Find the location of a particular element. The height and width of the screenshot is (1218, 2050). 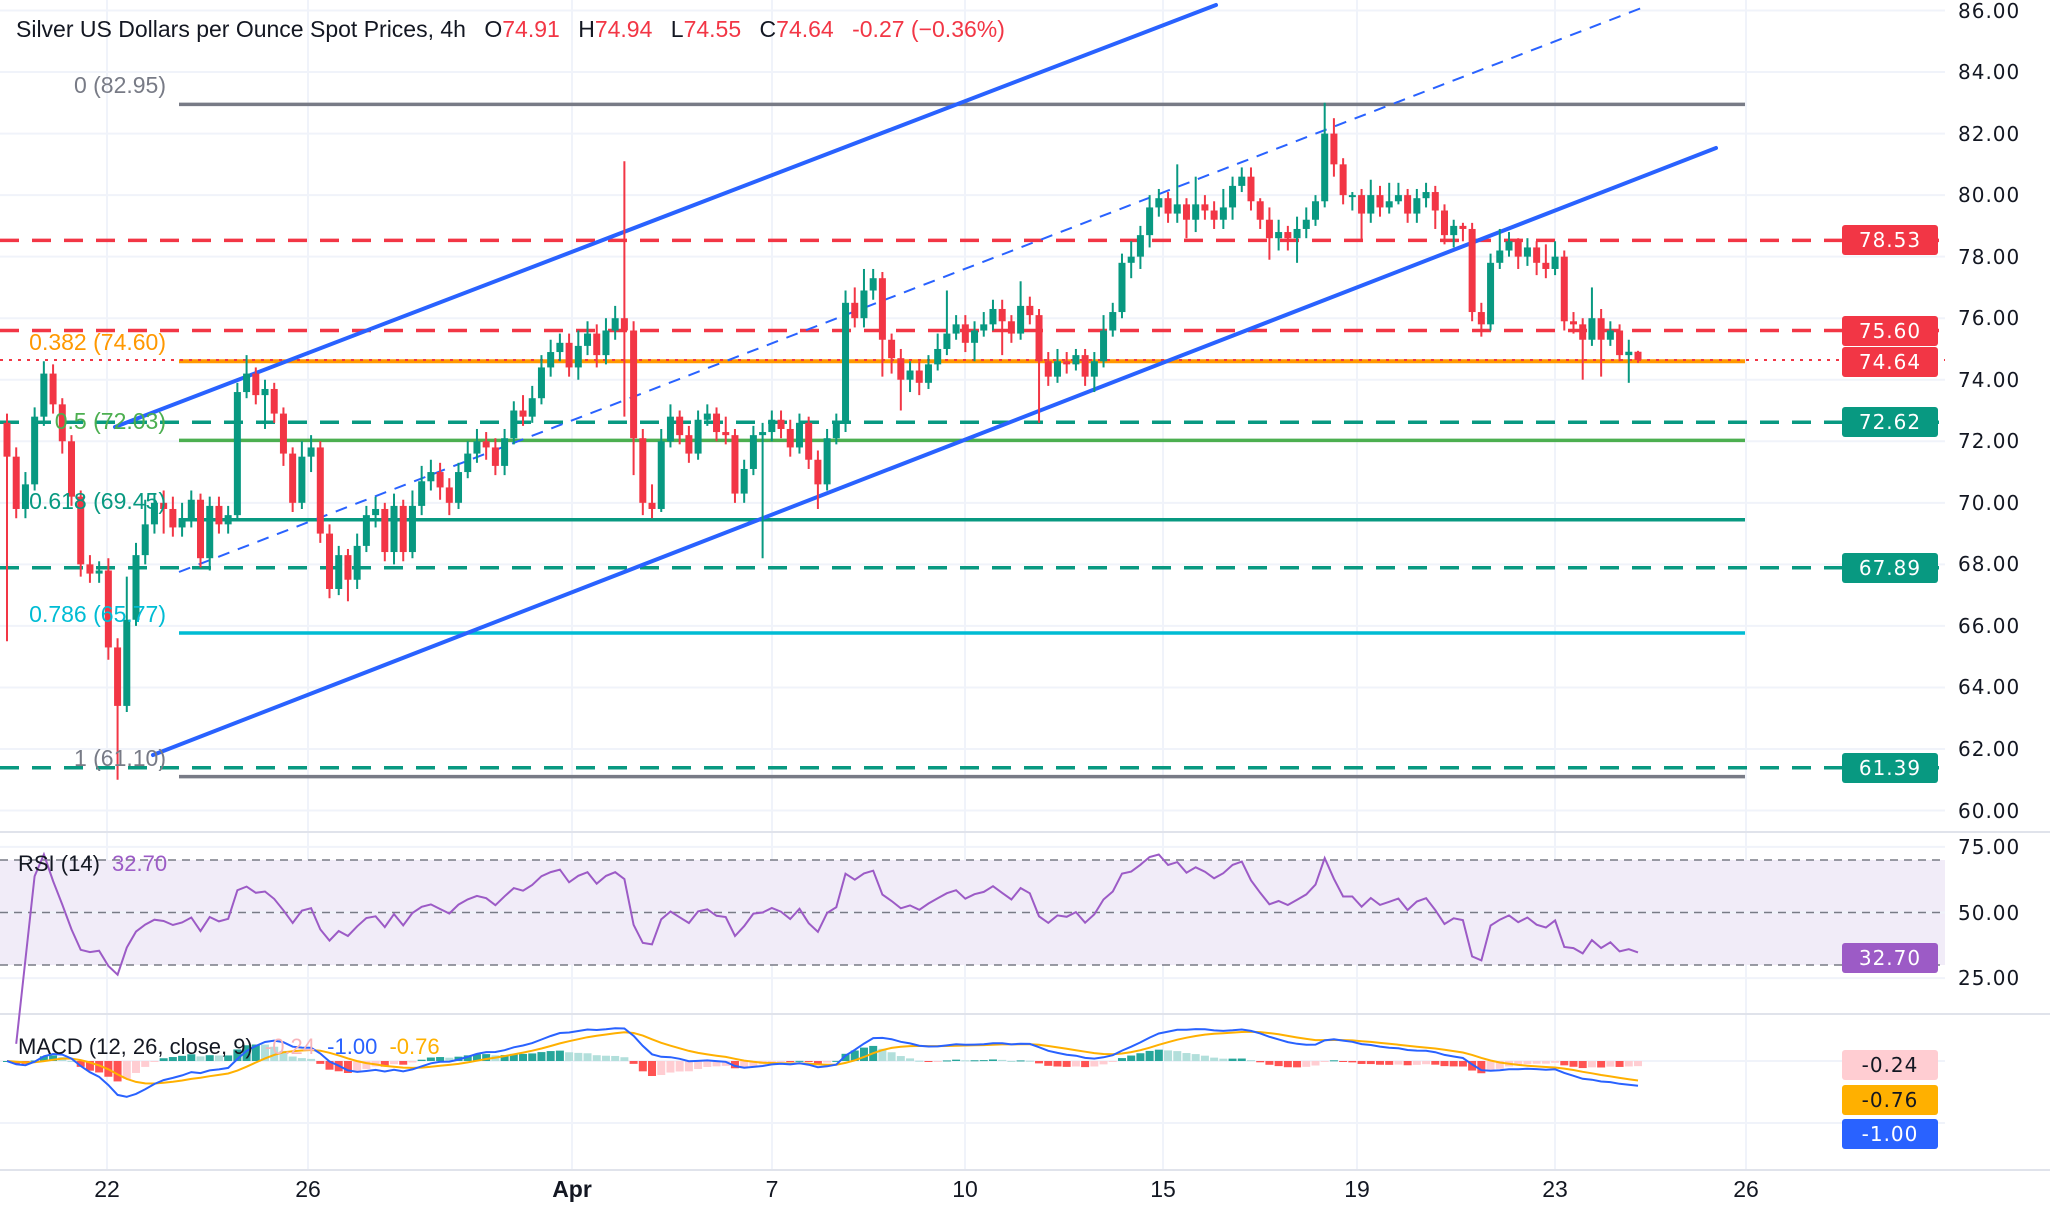

macd-signal-badge: -0.76 is located at coordinates (1890, 1100).